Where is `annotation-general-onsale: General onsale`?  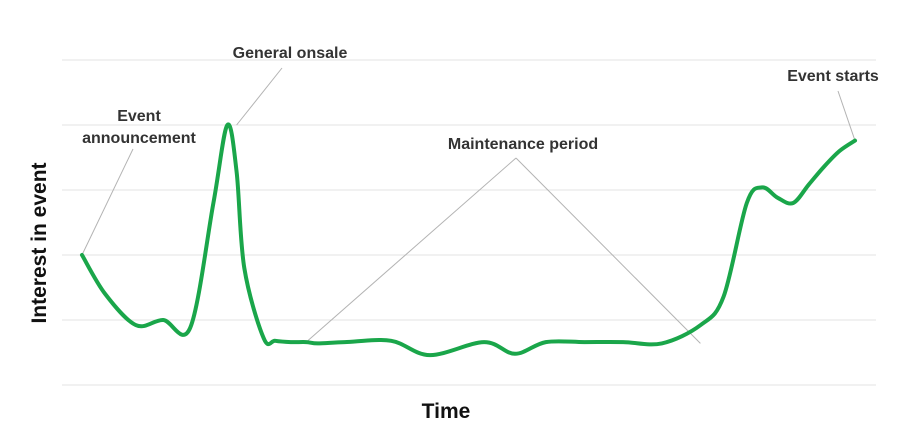 annotation-general-onsale: General onsale is located at coordinates (290, 53).